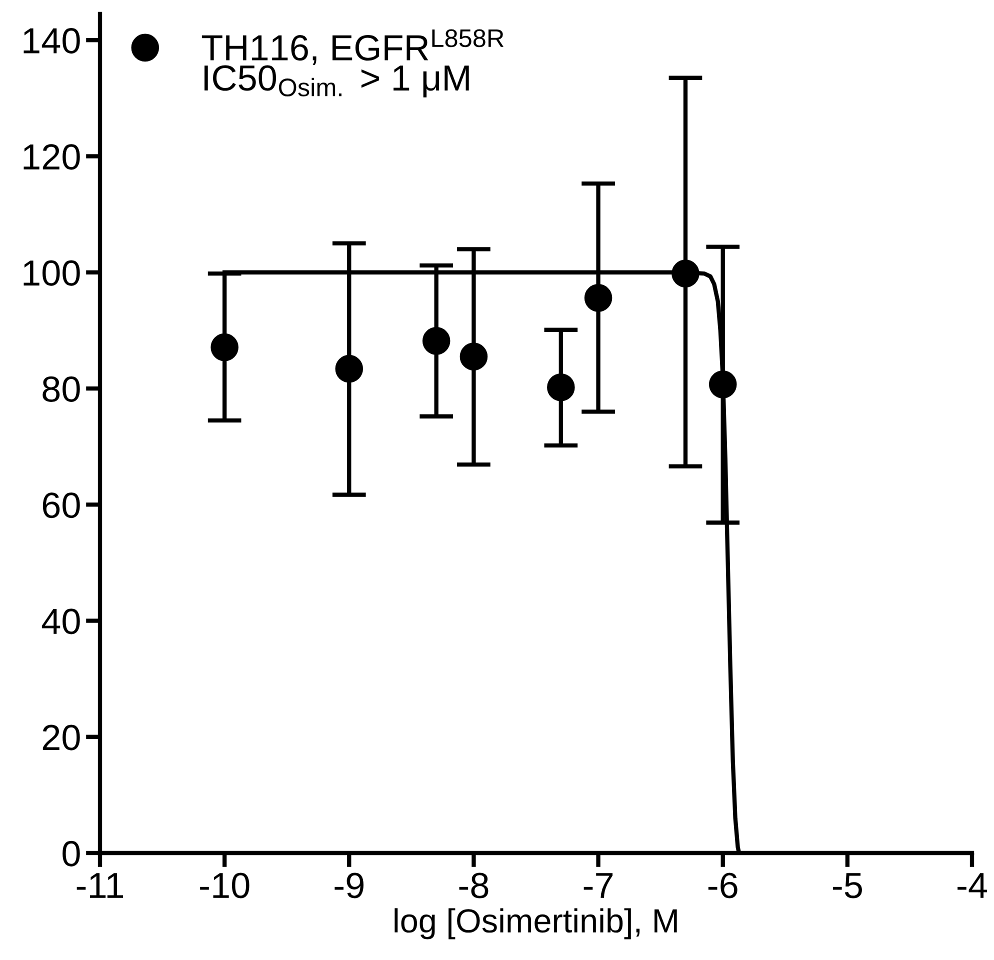 The width and height of the screenshot is (994, 960). I want to click on x-axis-title: log [Osimertinib], M, so click(535, 924).